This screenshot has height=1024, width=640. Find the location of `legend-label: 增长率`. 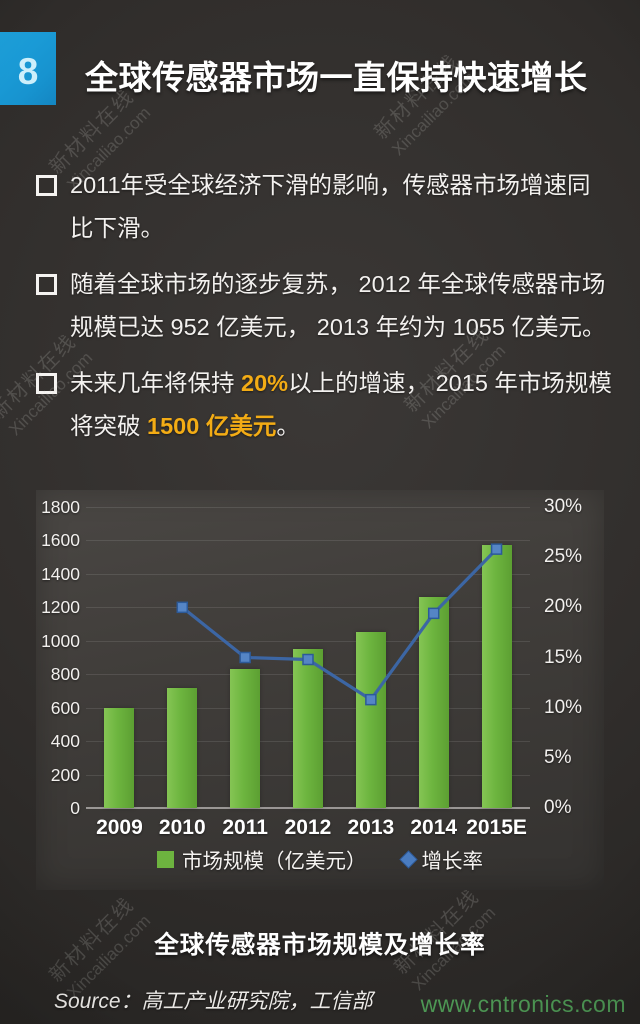

legend-label: 增长率 is located at coordinates (452, 861).